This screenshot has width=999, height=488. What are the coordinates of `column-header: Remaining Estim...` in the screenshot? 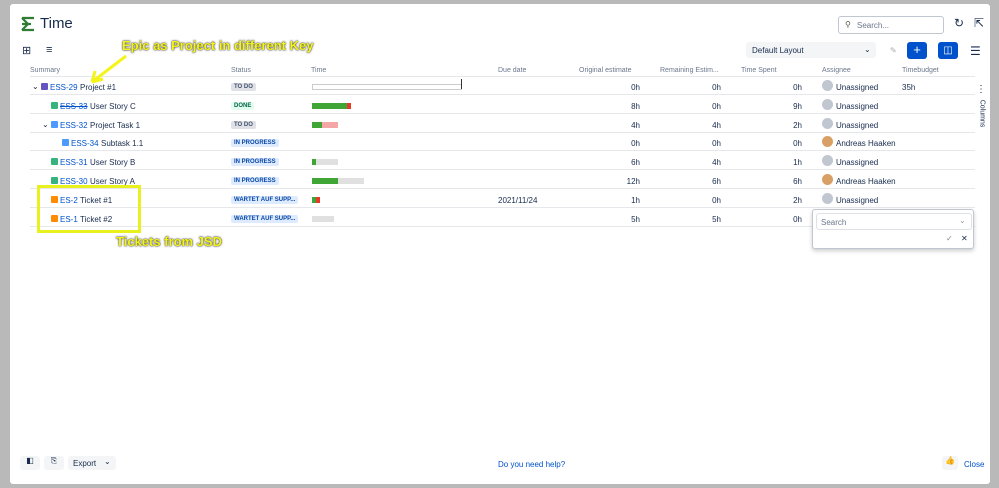 It's located at (689, 70).